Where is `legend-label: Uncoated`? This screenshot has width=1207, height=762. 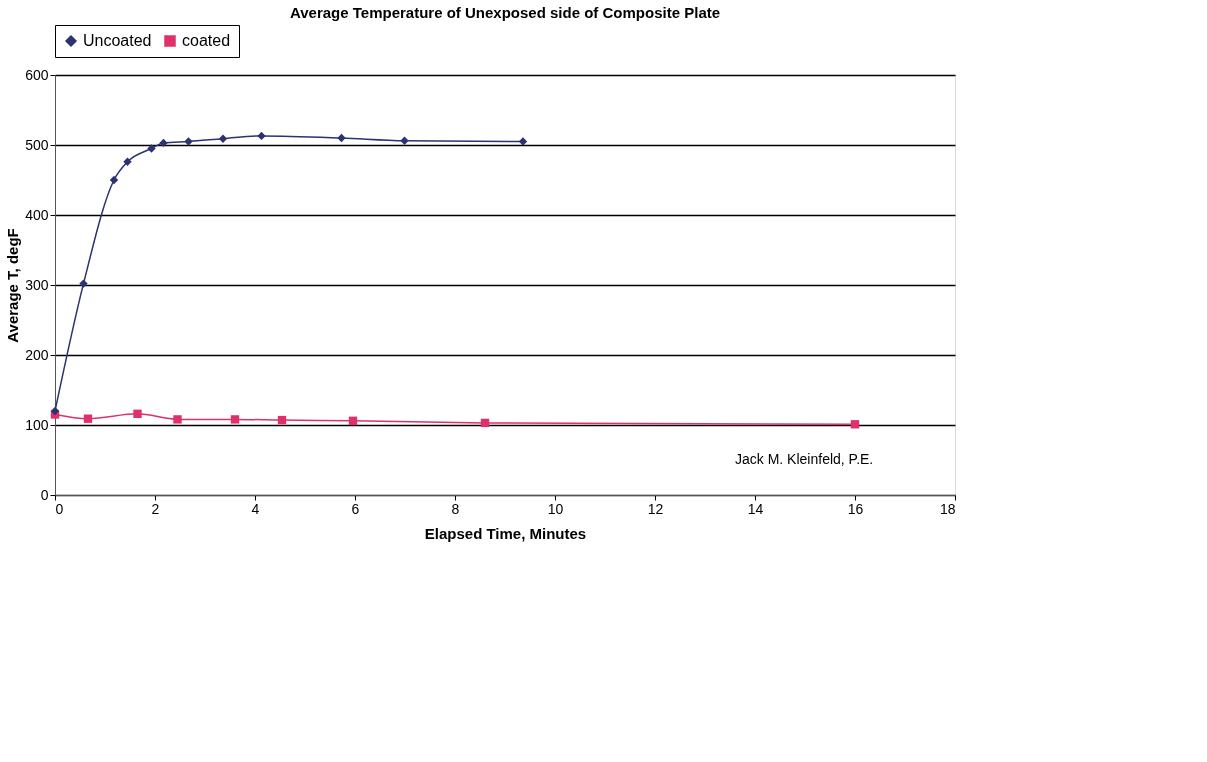
legend-label: Uncoated is located at coordinates (117, 40).